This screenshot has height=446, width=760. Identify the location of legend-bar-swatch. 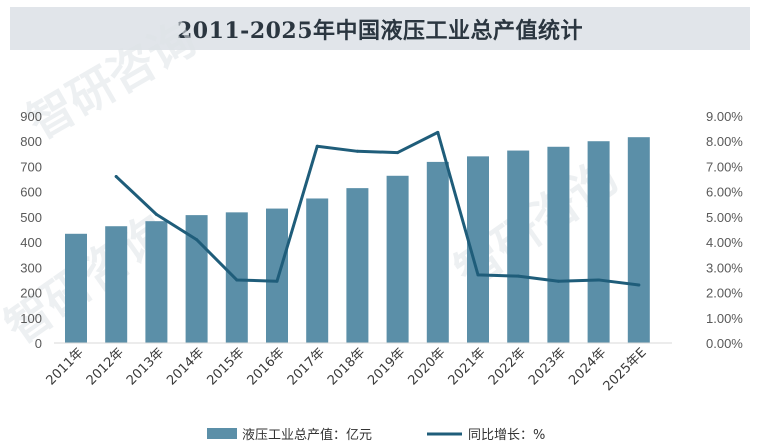
(222, 433).